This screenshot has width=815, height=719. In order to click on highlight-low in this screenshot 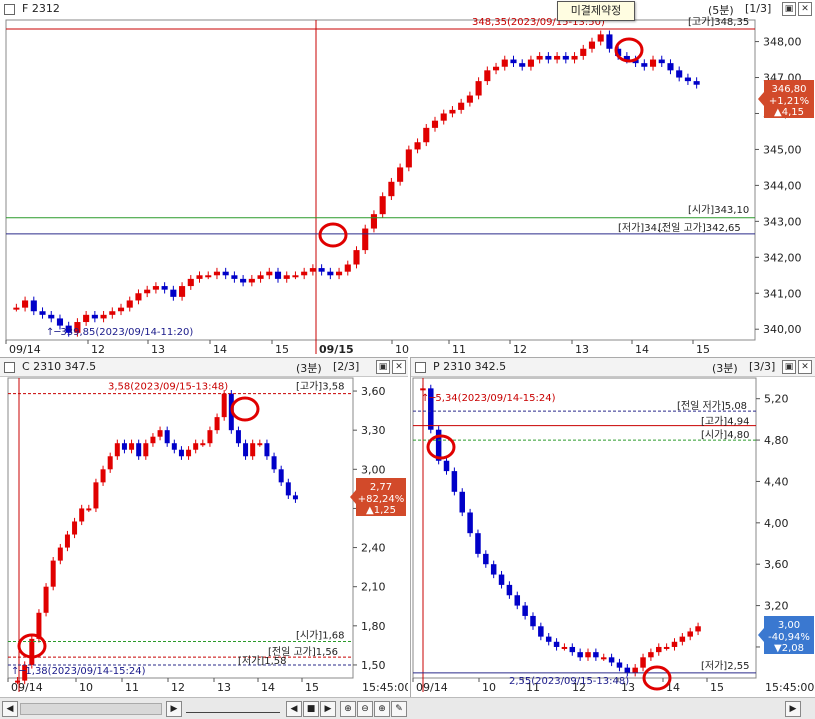, I will do `click(32, 646)`.